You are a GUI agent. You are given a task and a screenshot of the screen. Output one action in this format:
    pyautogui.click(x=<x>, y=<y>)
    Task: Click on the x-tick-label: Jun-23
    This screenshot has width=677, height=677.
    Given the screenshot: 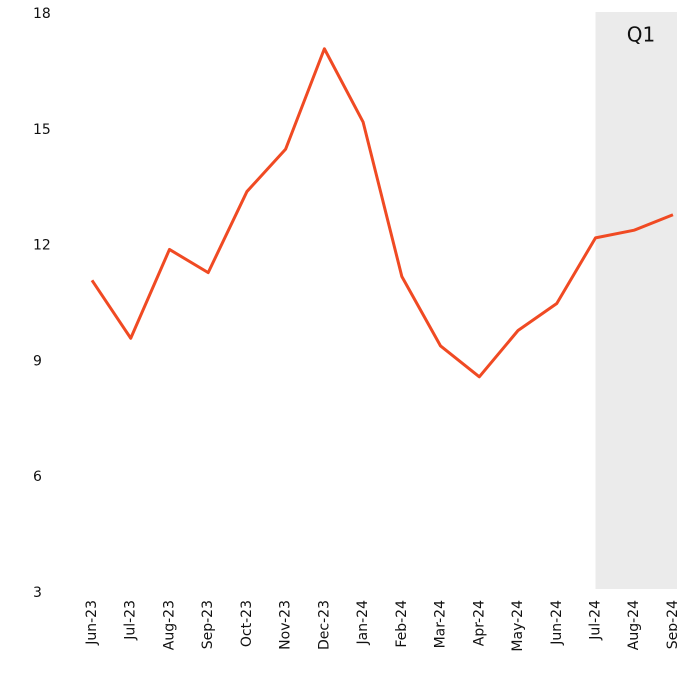 What is the action you would take?
    pyautogui.click(x=92, y=623)
    